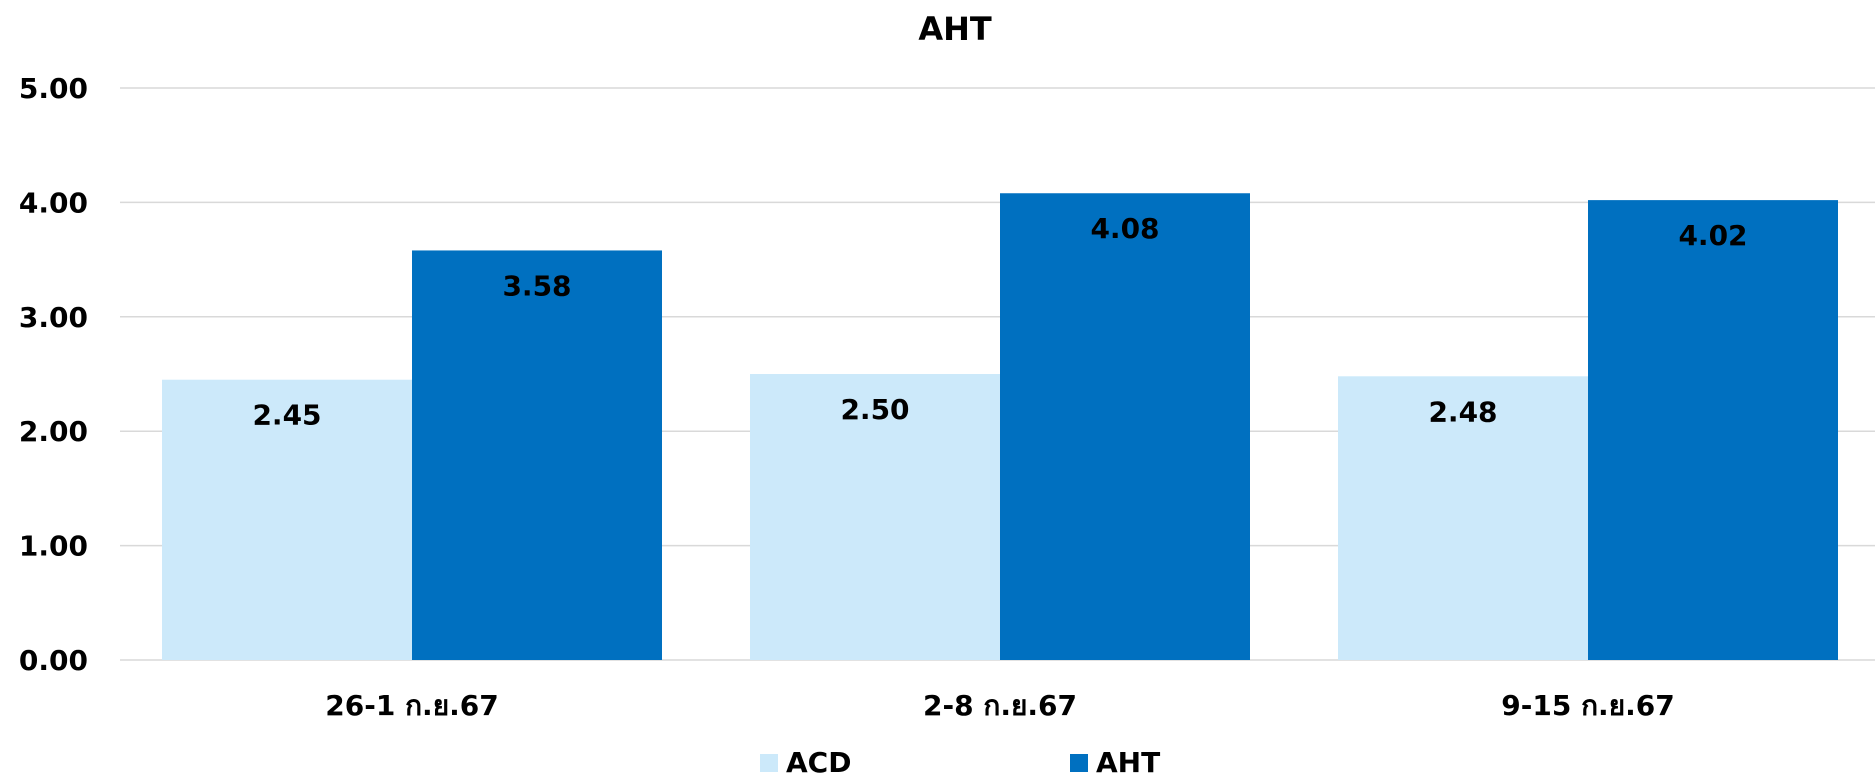 This screenshot has width=1875, height=782. Describe the element at coordinates (1587, 705) in the screenshot. I see `x-tick-label: 9-15 ก.ย.67` at that location.